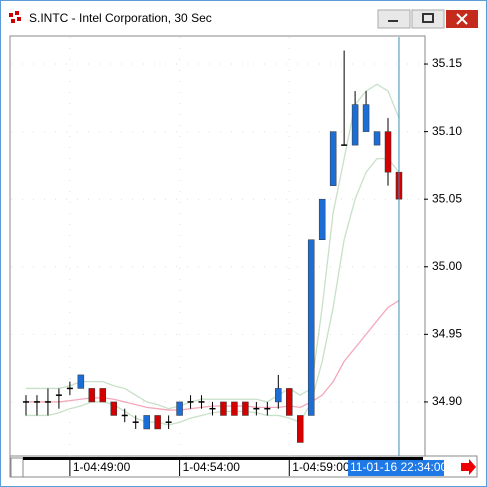  What do you see at coordinates (447, 334) in the screenshot?
I see `y-tick-label: 34.95` at bounding box center [447, 334].